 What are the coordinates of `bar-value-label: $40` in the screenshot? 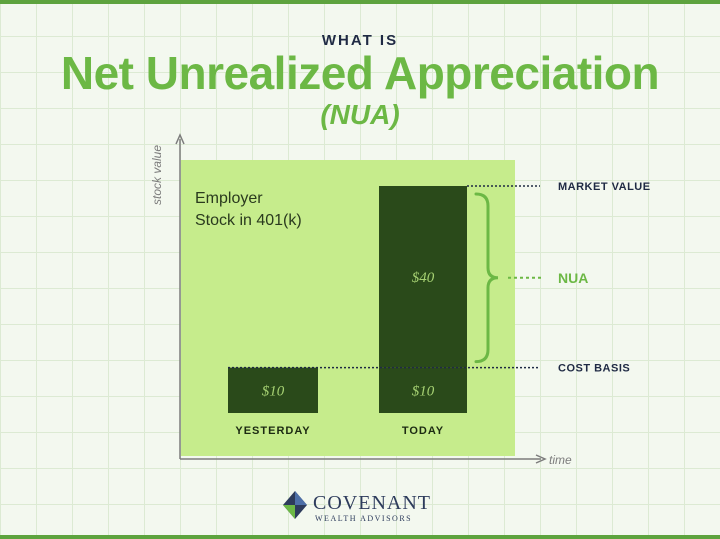 It's located at (423, 278).